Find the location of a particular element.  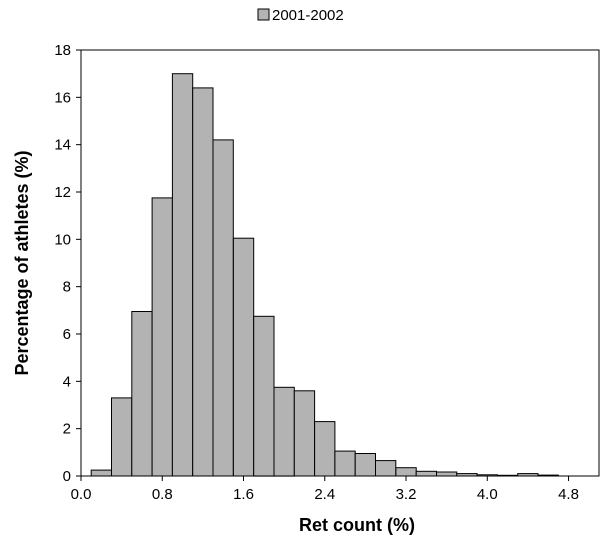

x-tick-label: 1.6 is located at coordinates (243, 494).